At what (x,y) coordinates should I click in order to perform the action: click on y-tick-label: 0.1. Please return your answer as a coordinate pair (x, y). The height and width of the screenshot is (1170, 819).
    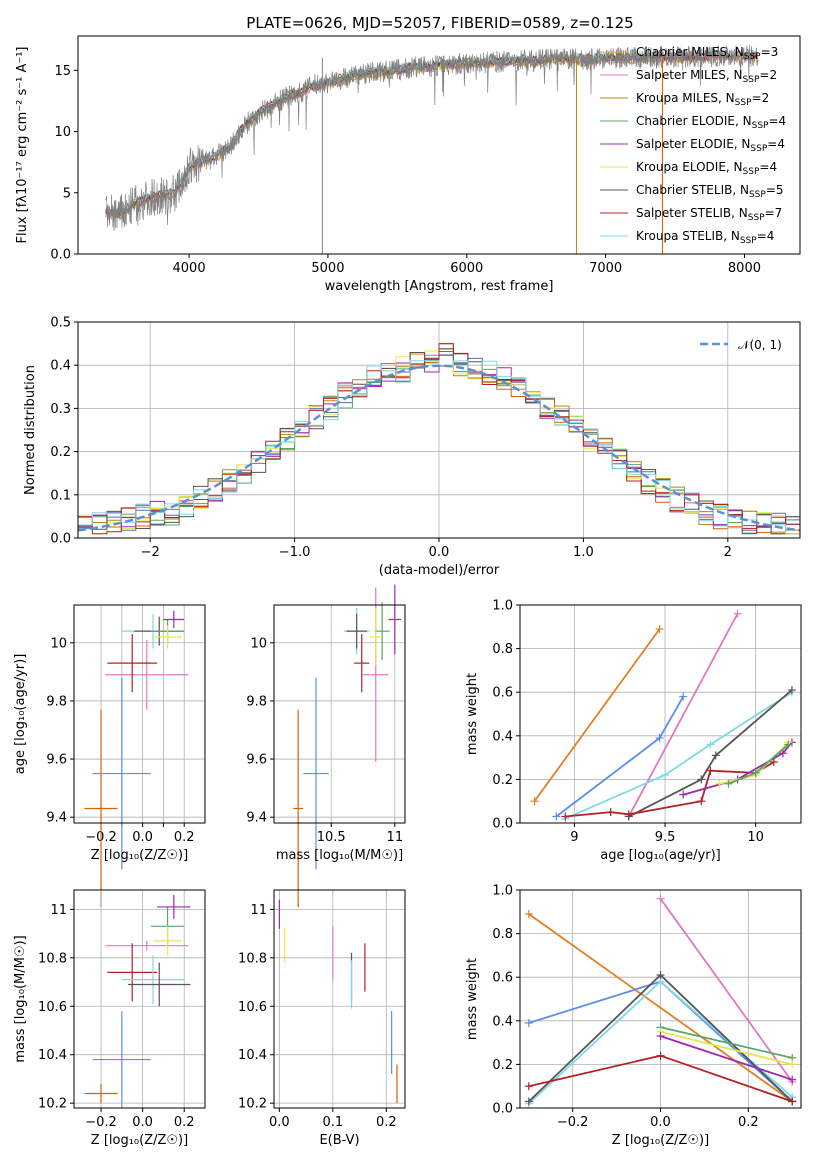
    Looking at the image, I should click on (60, 495).